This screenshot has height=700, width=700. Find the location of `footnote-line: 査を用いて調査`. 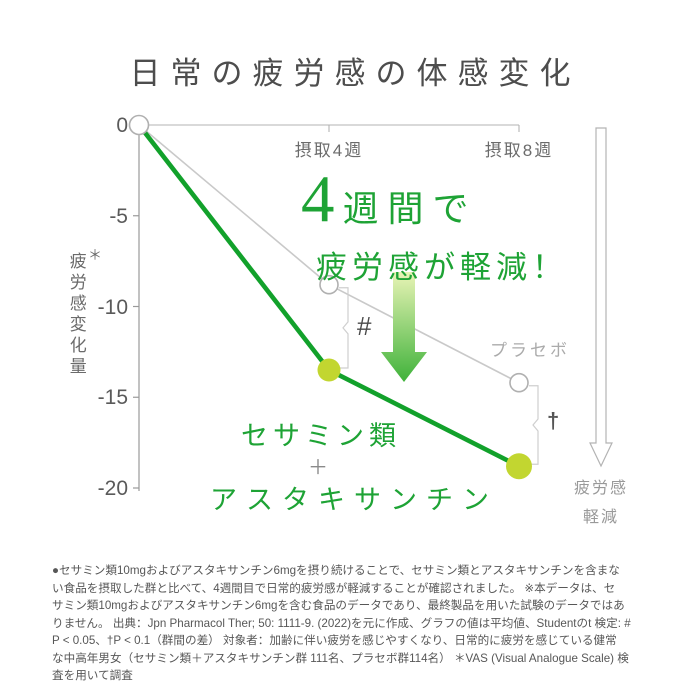

footnote-line: 査を用いて調査 is located at coordinates (92, 675).